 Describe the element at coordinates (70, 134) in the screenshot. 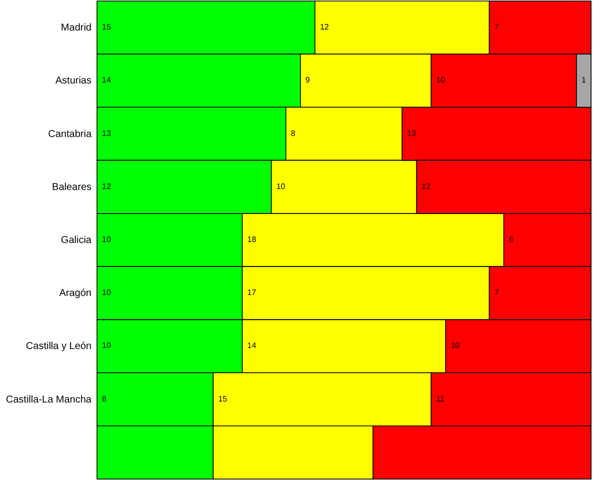

I see `y-tick-label: Cantabria` at that location.